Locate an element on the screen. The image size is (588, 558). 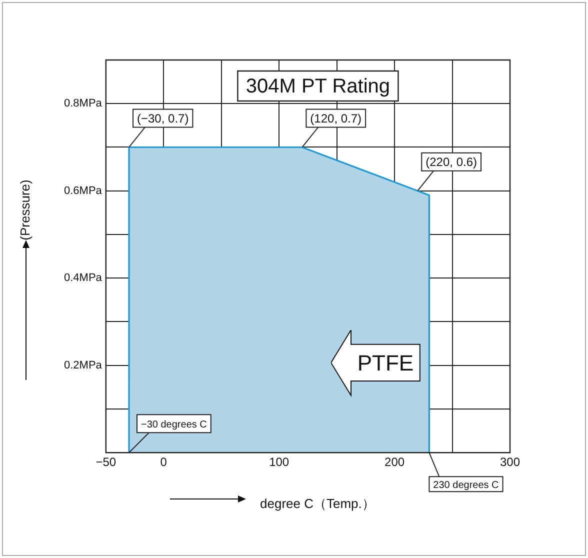
y-tick-label: 0.4MPa is located at coordinates (83, 278).